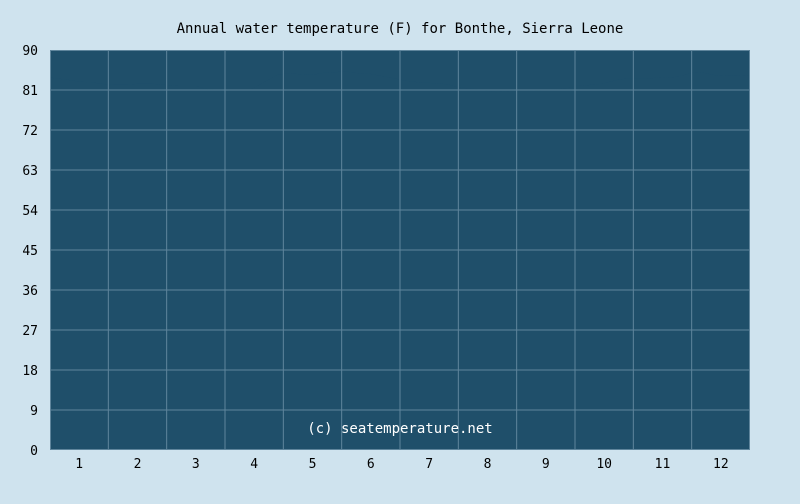  I want to click on x-tick-label: 1, so click(79, 464).